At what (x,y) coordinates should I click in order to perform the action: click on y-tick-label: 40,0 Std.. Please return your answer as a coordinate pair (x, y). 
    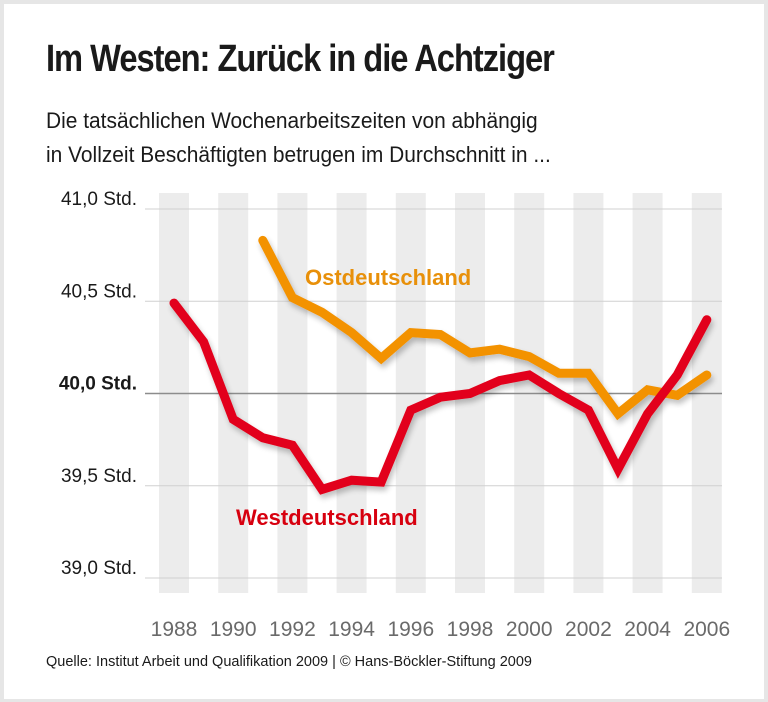
    Looking at the image, I should click on (98, 384).